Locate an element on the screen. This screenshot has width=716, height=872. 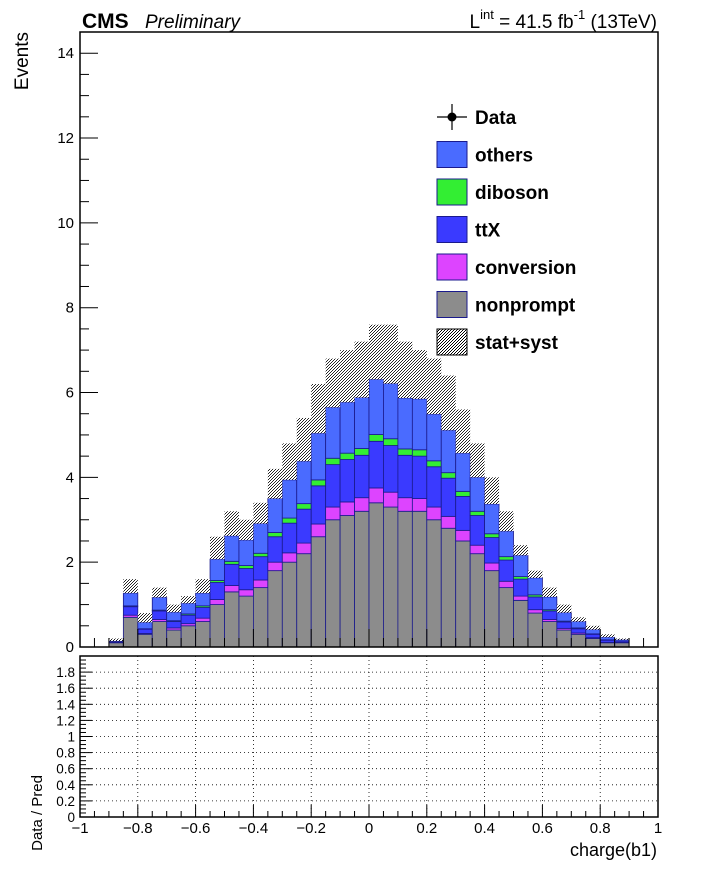
ratio-y-tick-label: 0.8 is located at coordinates (65, 753).